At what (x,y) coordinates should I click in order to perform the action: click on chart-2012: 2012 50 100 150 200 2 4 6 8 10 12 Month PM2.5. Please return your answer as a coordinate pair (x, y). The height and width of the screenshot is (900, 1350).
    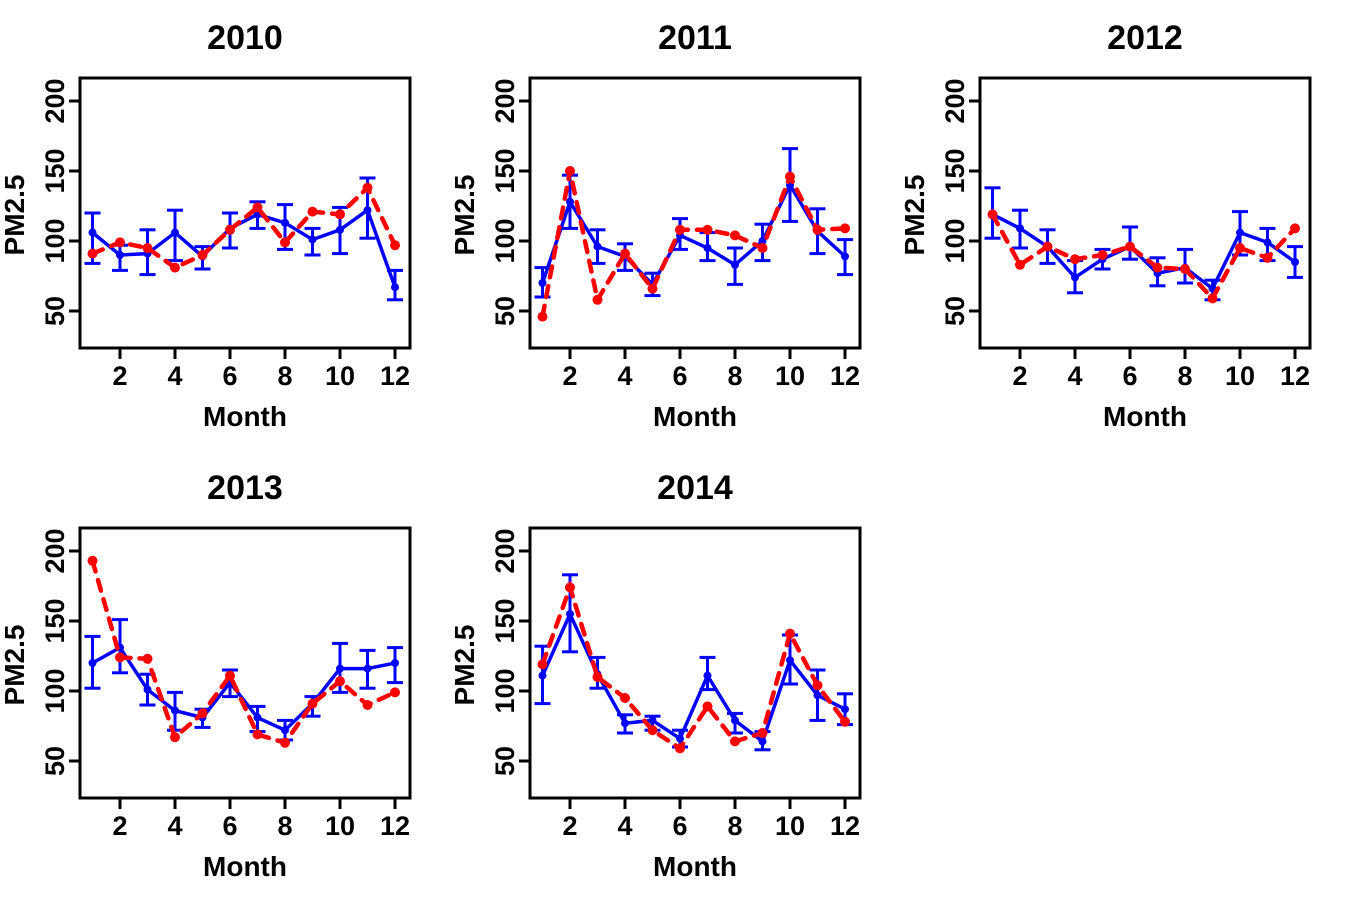
    Looking at the image, I should click on (1106, 225).